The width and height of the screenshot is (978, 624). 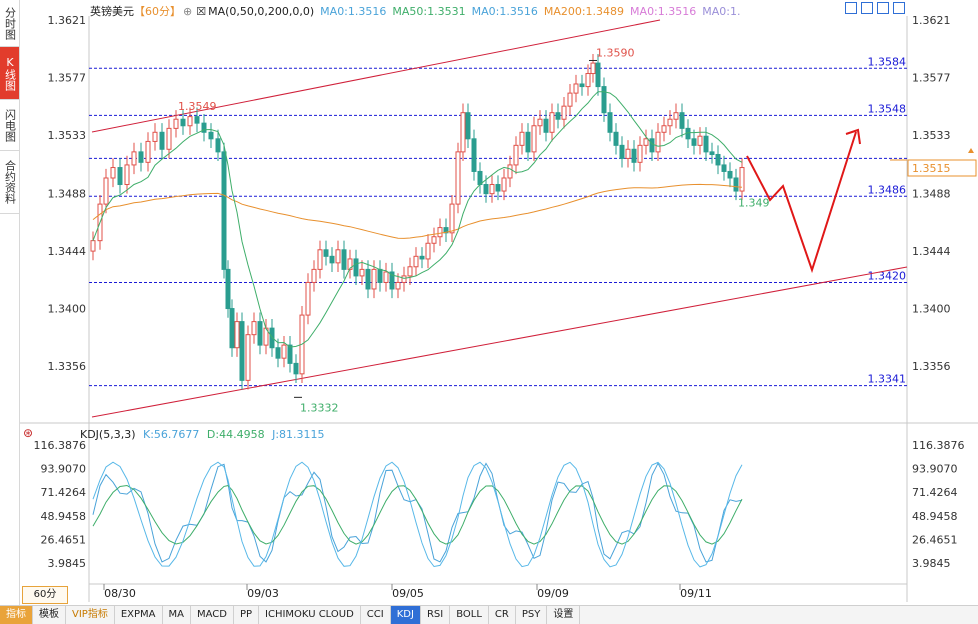 What do you see at coordinates (353, 11) in the screenshot?
I see `ma-value-0: MA0:1.3516` at bounding box center [353, 11].